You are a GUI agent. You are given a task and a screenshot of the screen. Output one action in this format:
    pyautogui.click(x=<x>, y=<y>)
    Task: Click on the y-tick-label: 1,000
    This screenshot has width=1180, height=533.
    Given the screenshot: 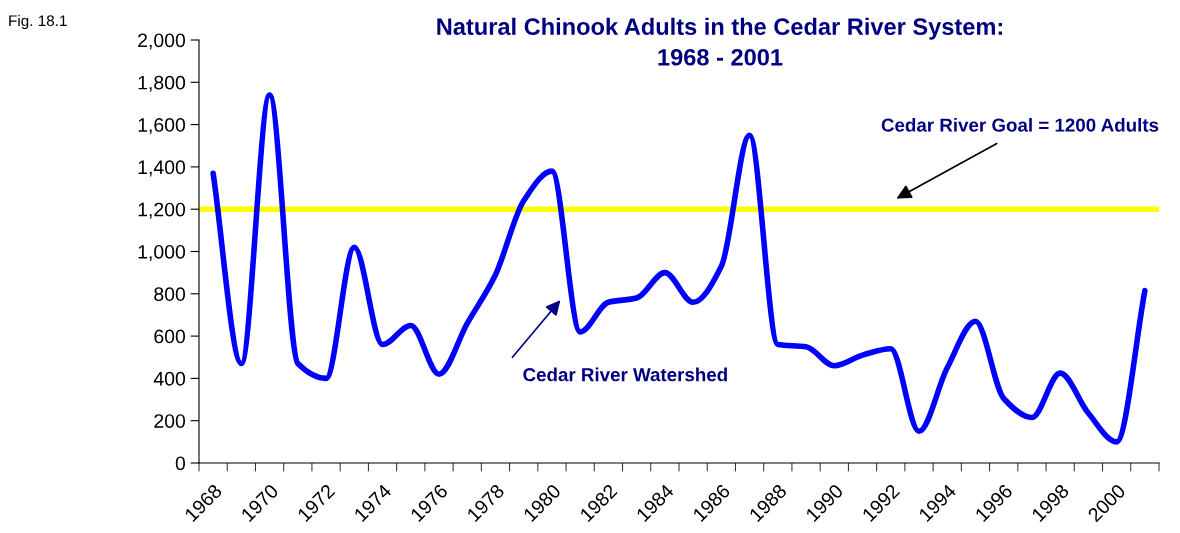 What is the action you would take?
    pyautogui.click(x=162, y=253)
    